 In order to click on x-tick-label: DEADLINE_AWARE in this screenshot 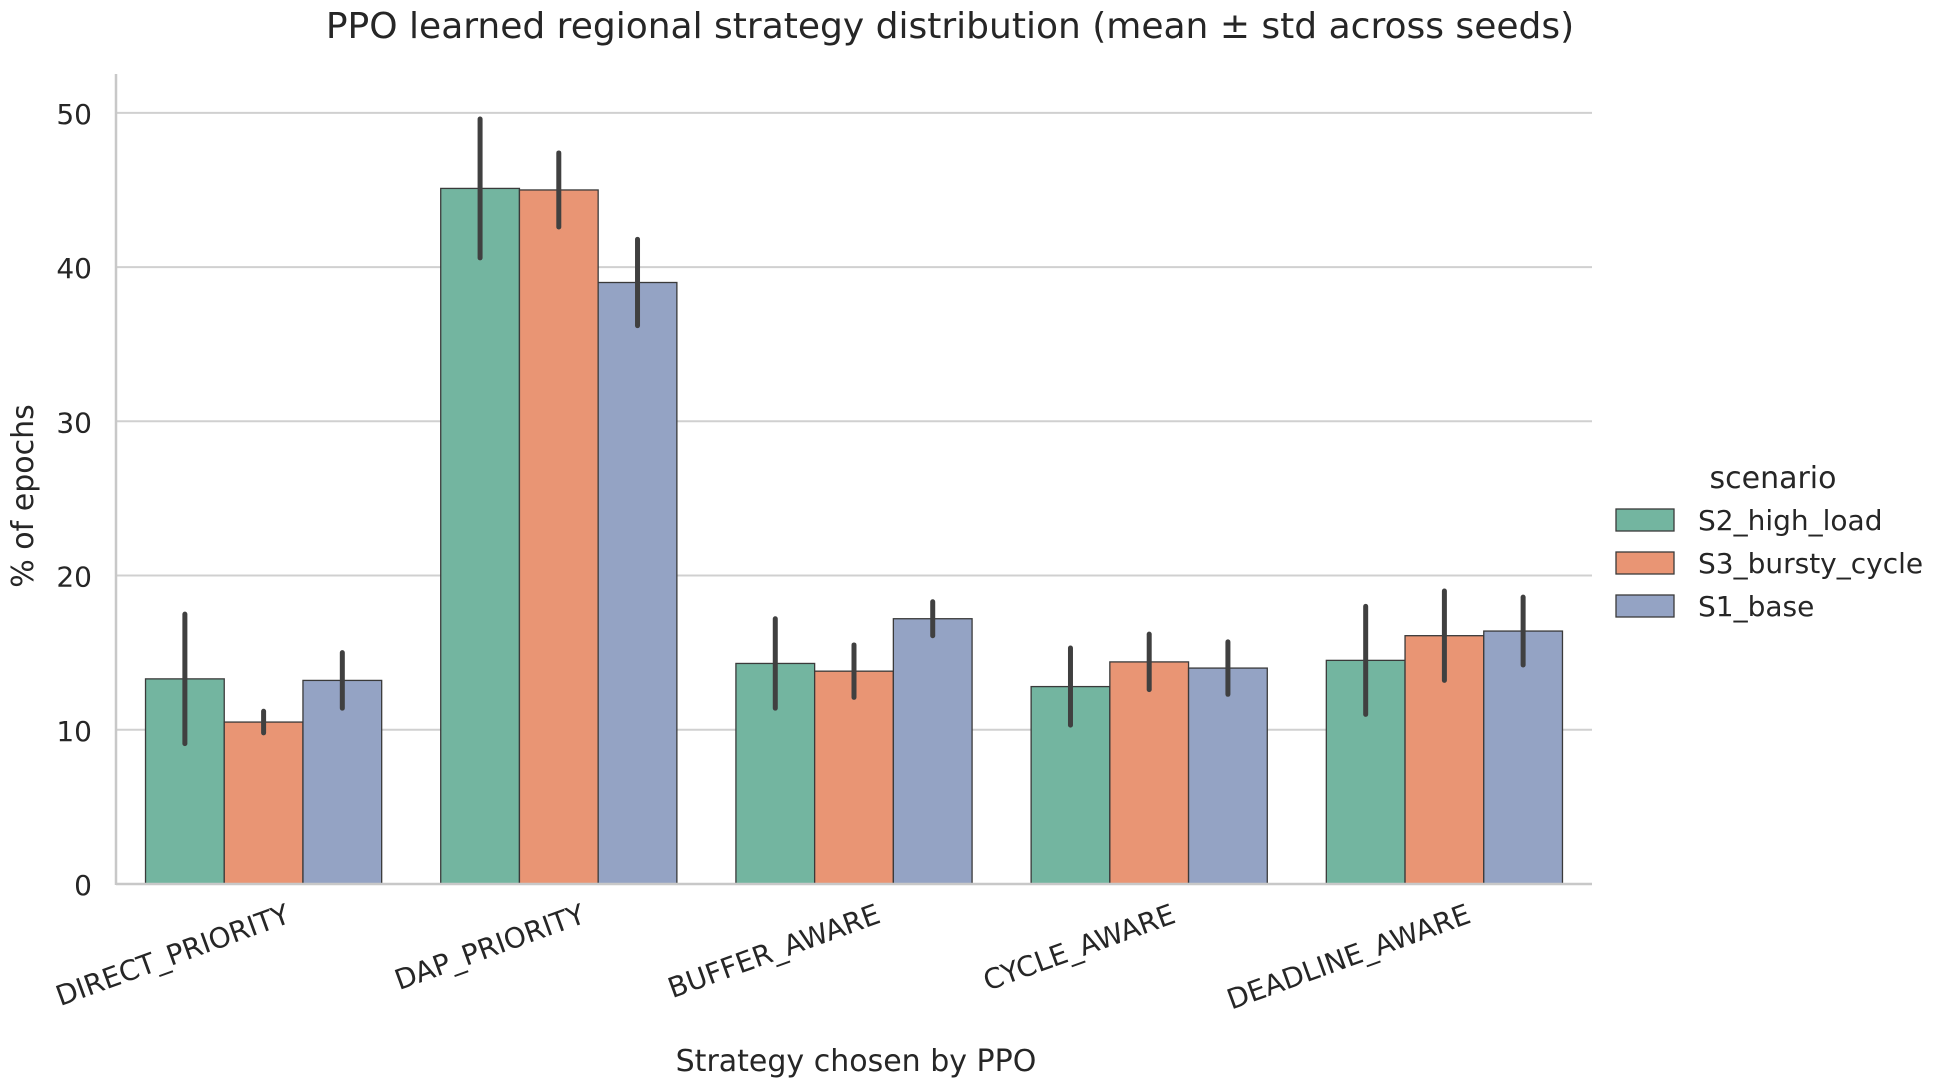, I will do `click(1348, 957)`.